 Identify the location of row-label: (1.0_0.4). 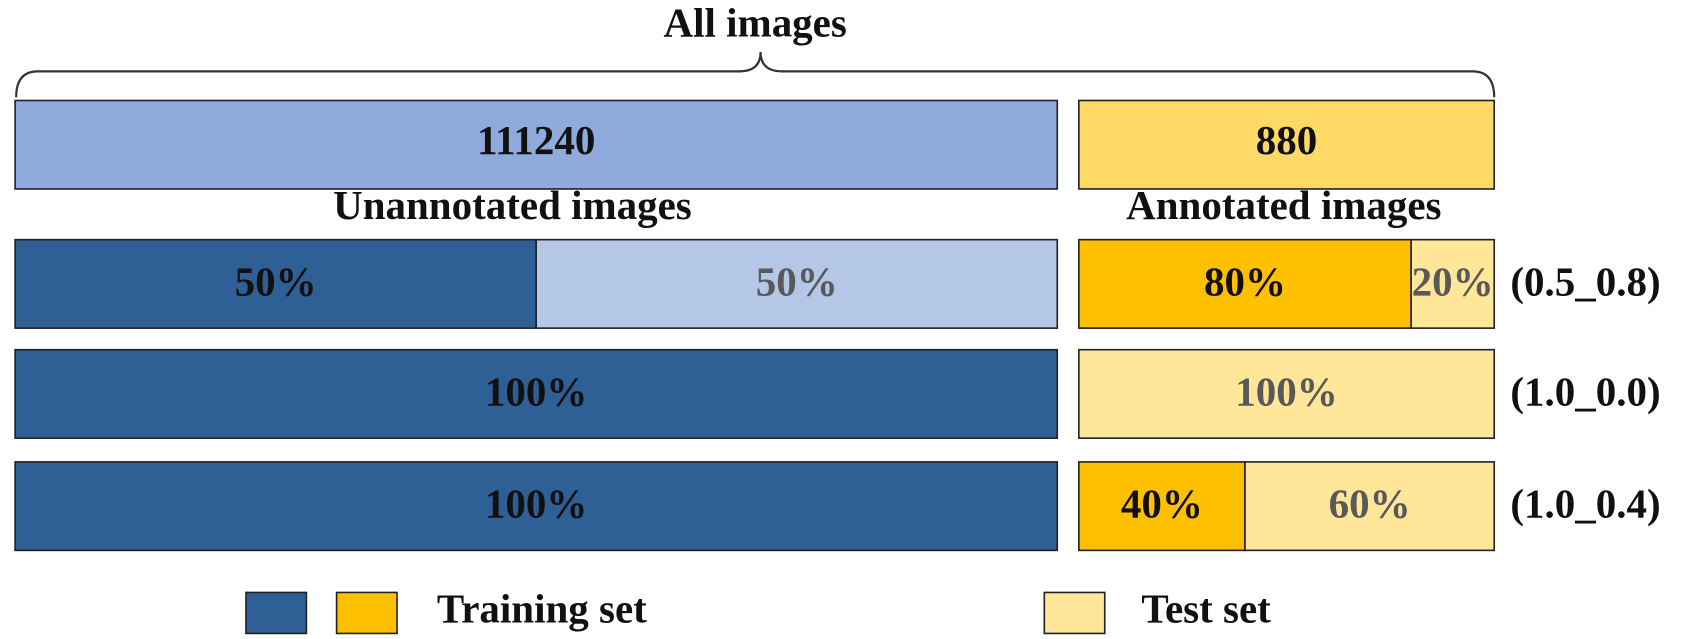
(1585, 504).